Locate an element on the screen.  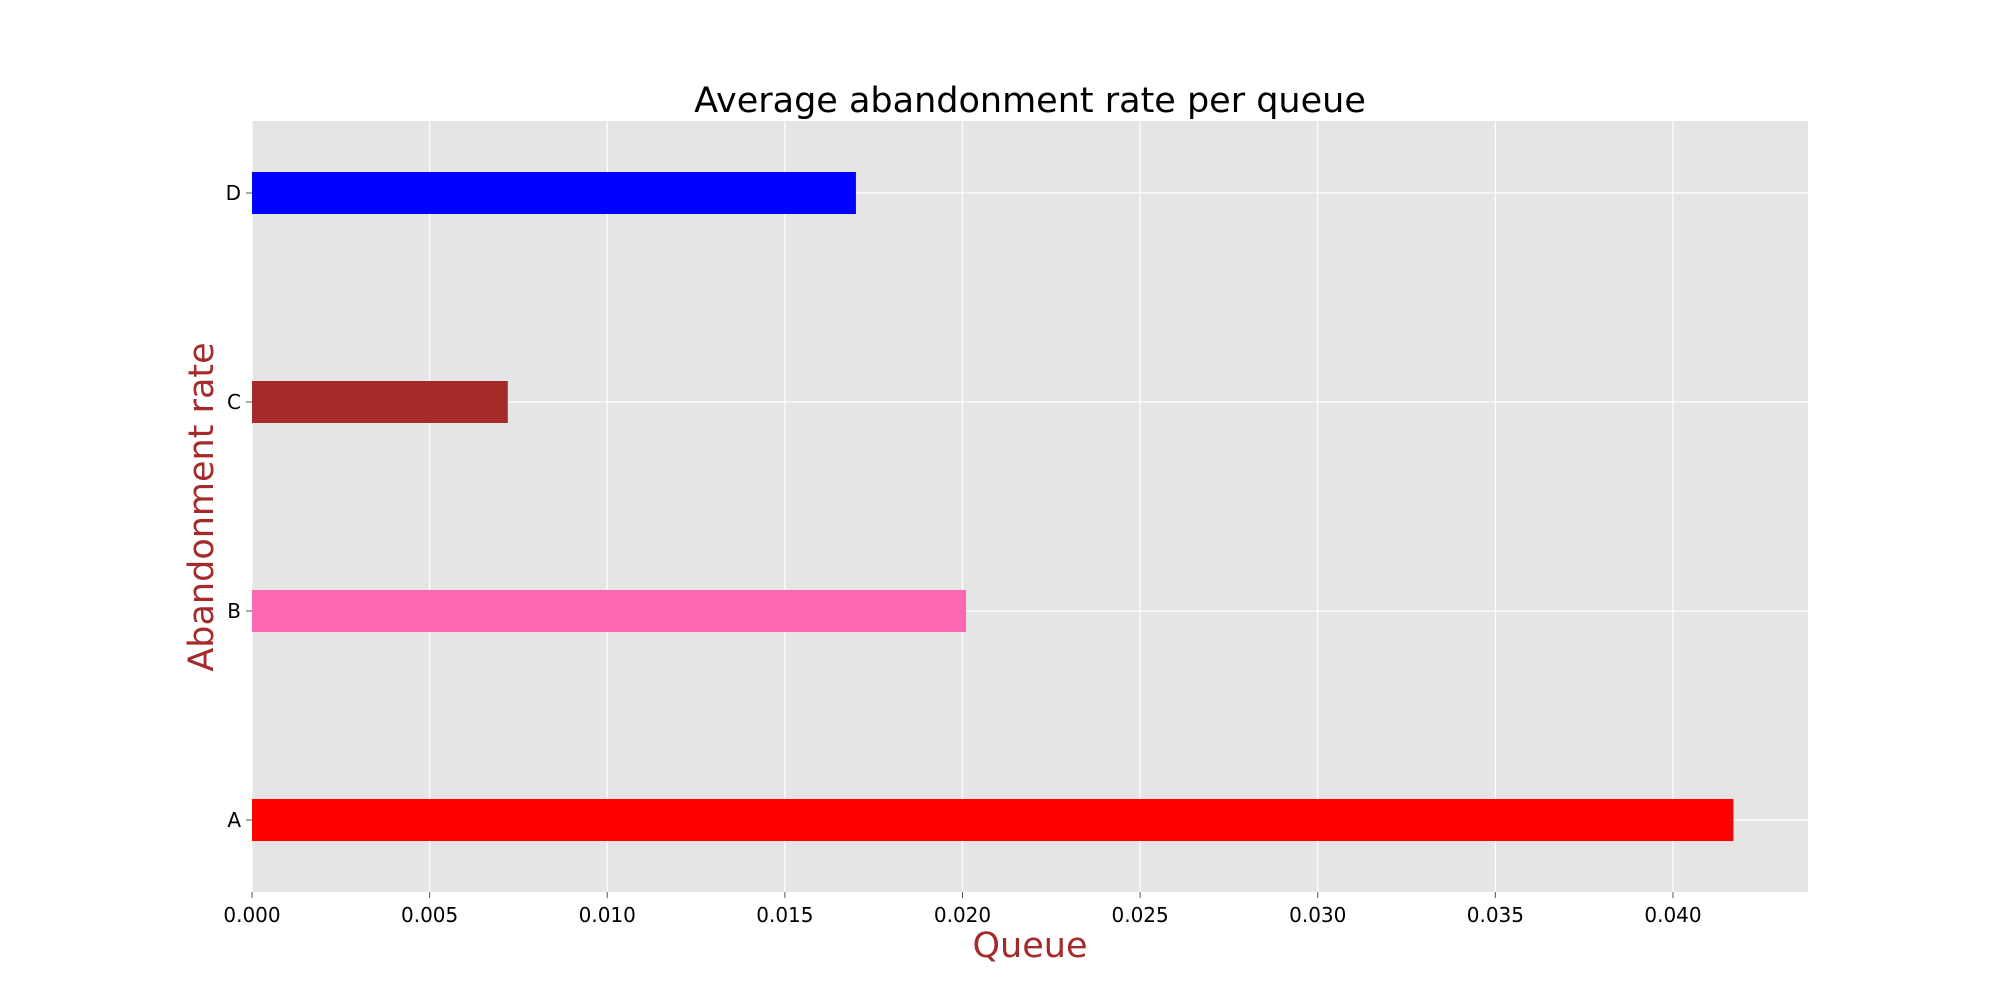
y-tick-label: B is located at coordinates (234, 611).